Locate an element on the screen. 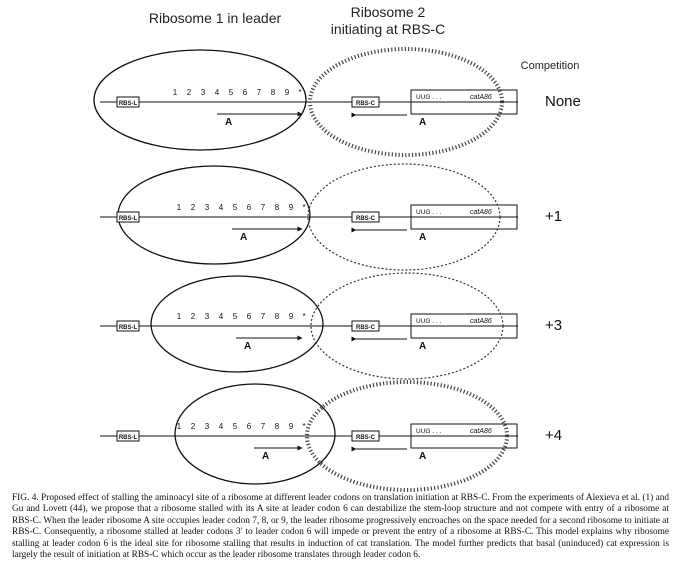 The width and height of the screenshot is (680, 561). competition-value: +1 is located at coordinates (553, 216).